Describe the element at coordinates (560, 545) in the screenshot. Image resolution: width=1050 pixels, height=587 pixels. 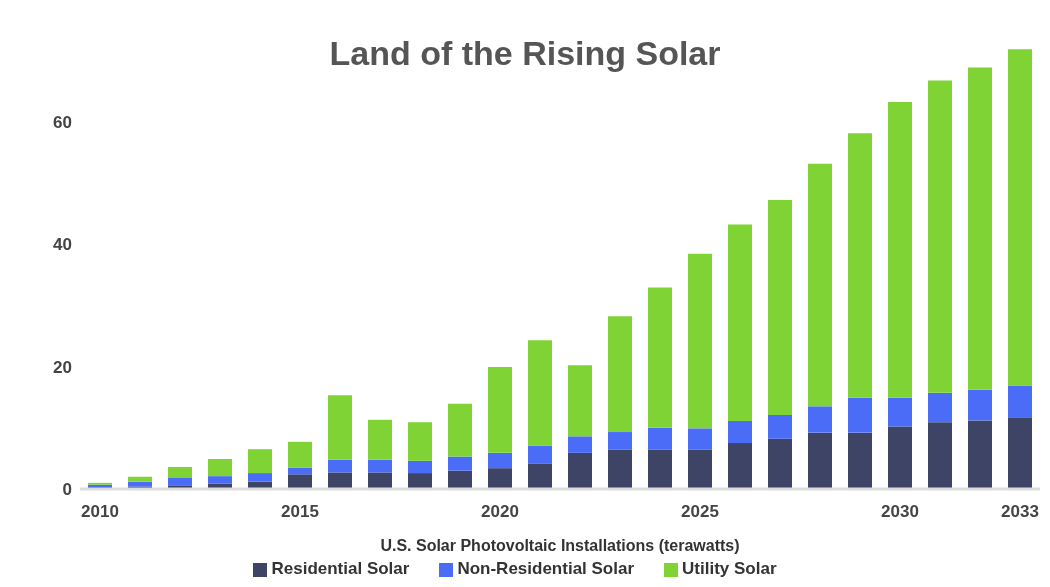
I see `x-axis-title: U.S. Solar Photovoltaic Installations (terawatts)` at that location.